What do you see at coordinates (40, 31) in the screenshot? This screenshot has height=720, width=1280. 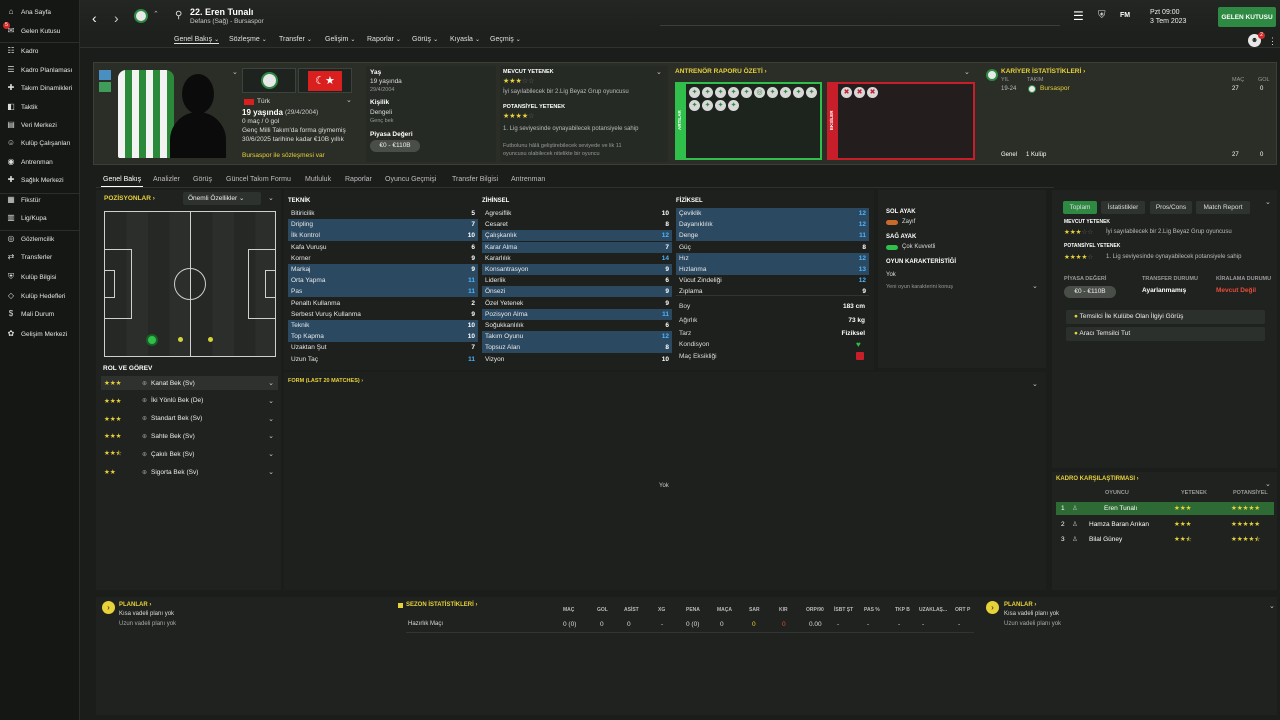 I see `sidebar-item: ✉ Gelen Kutusu` at bounding box center [40, 31].